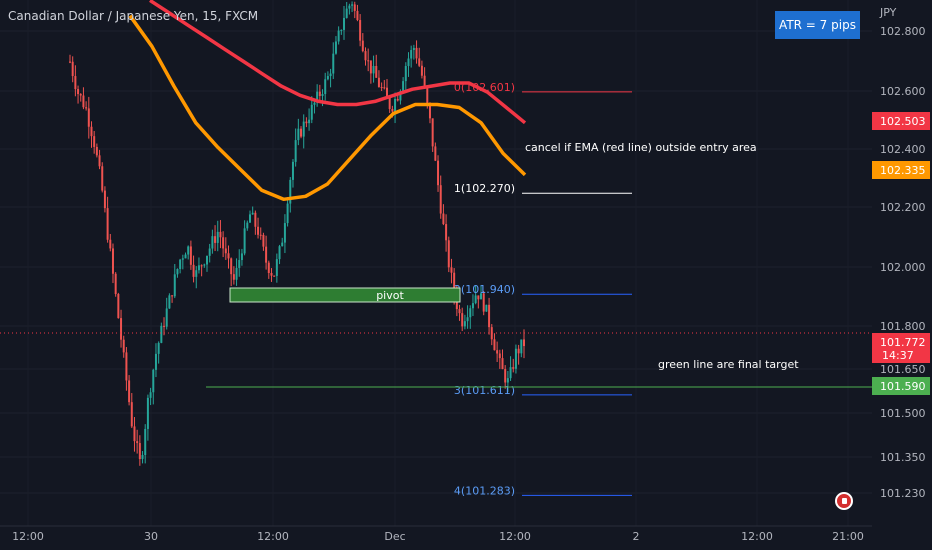 Image resolution: width=932 pixels, height=550 pixels. I want to click on price-tag-value: 102.503, so click(903, 121).